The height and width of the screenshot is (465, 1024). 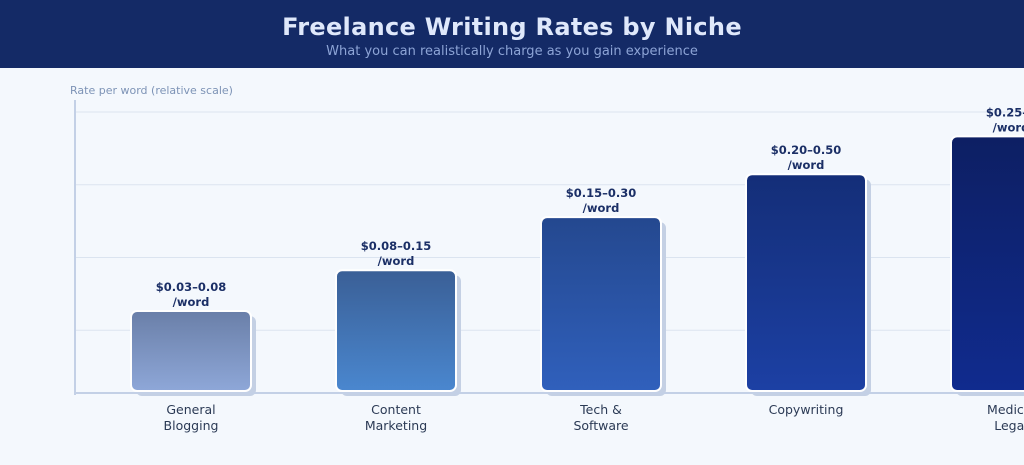 I want to click on category-label: General Blogging, so click(x=191, y=417).